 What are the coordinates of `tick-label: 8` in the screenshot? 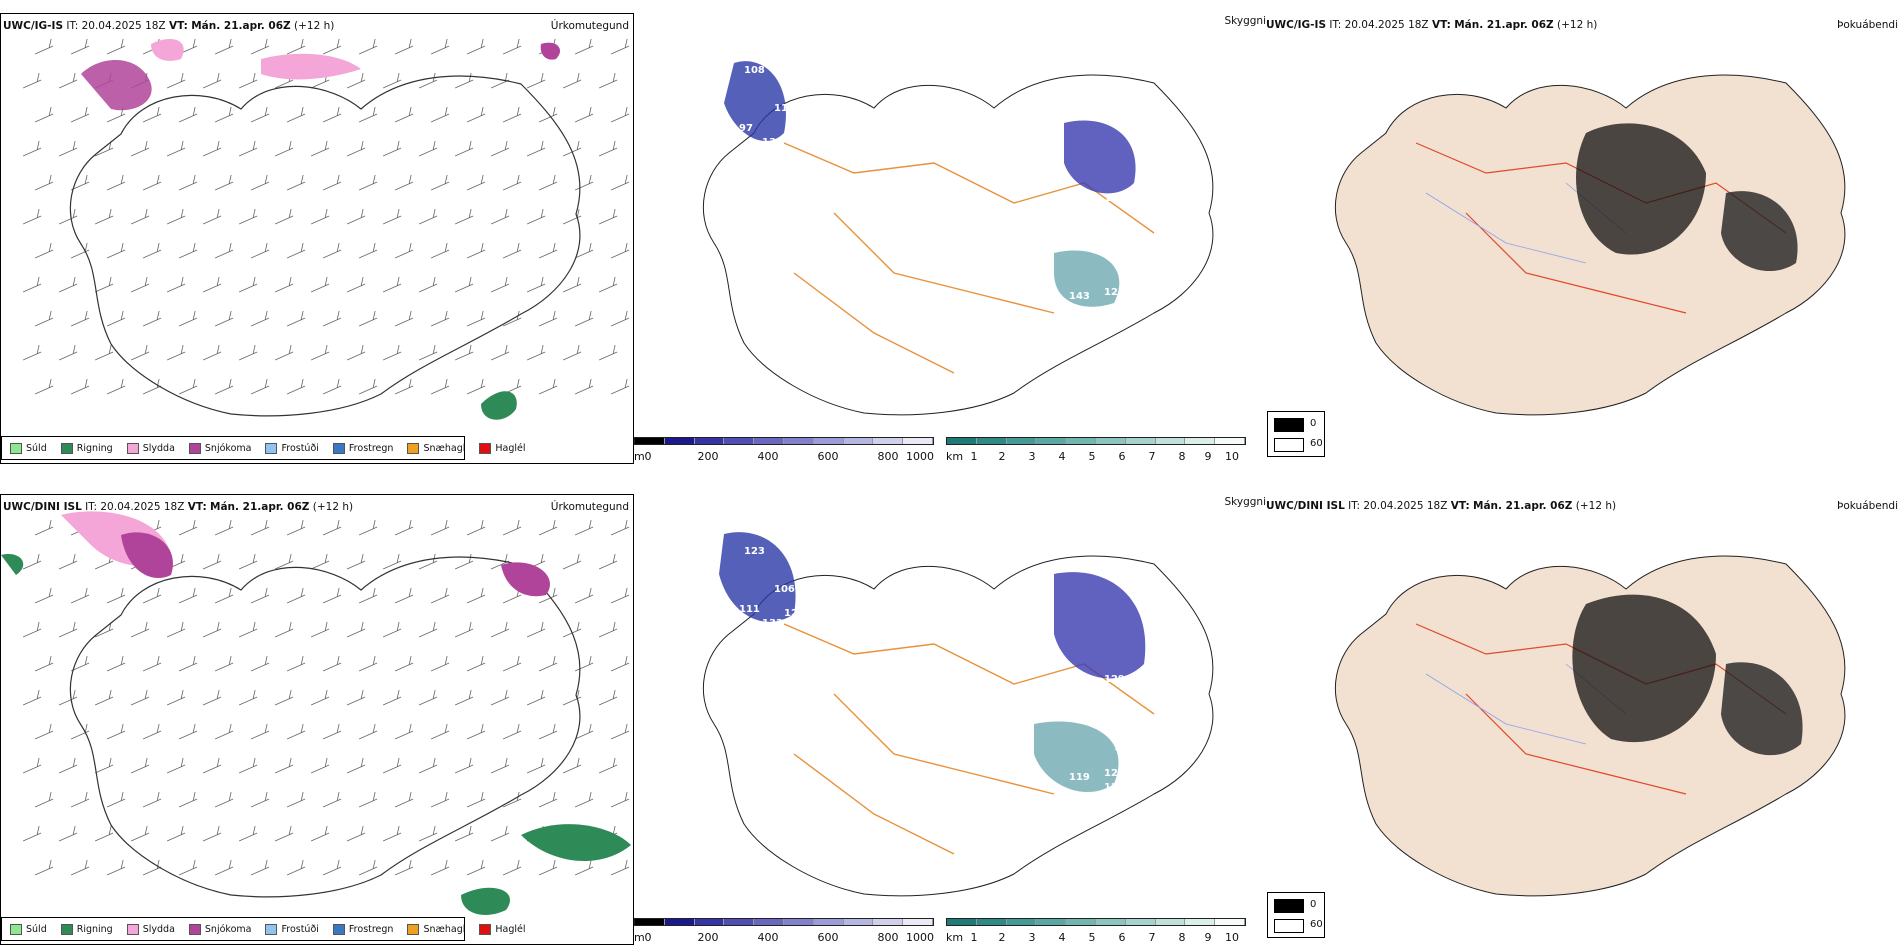 It's located at (1182, 937).